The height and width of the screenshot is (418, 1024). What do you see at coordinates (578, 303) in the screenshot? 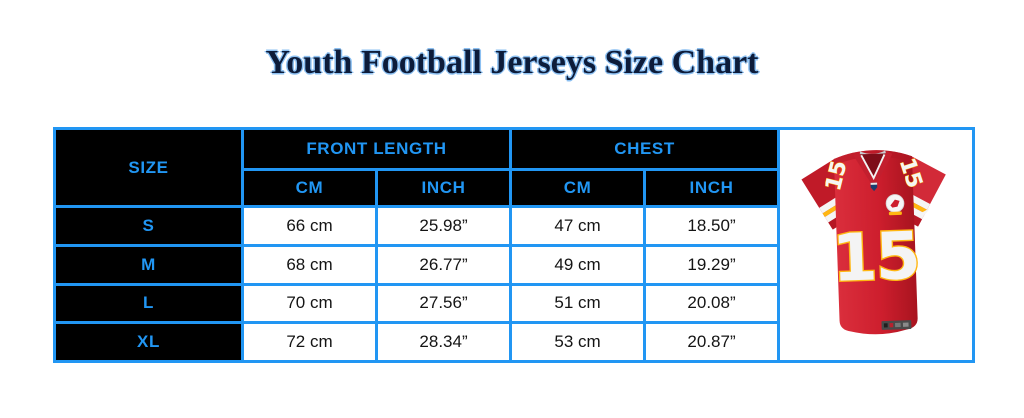
I see `chest-cm-value: 51 cm` at bounding box center [578, 303].